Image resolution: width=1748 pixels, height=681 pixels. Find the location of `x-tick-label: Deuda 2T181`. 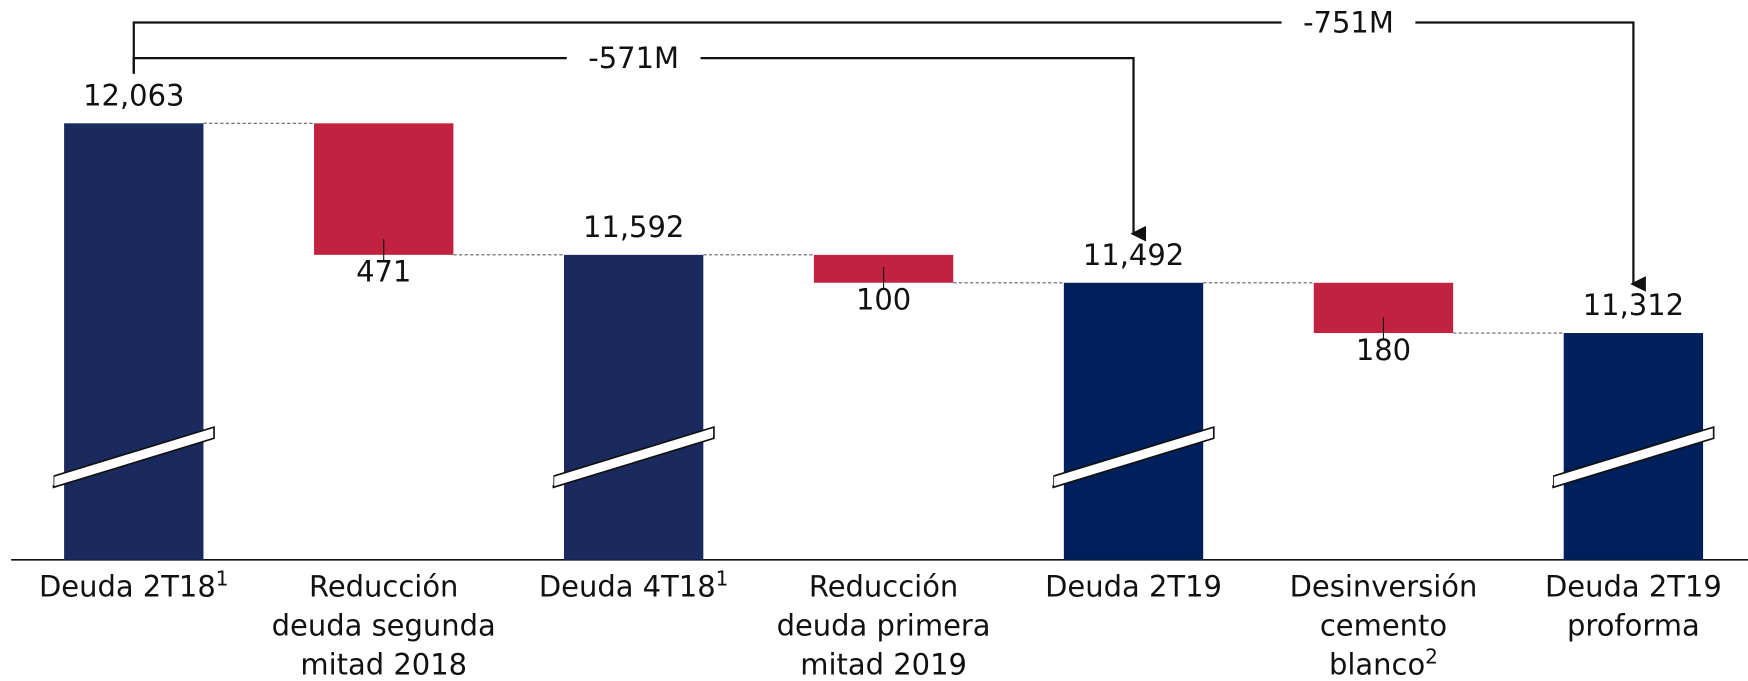

x-tick-label: Deuda 2T181 is located at coordinates (134, 584).